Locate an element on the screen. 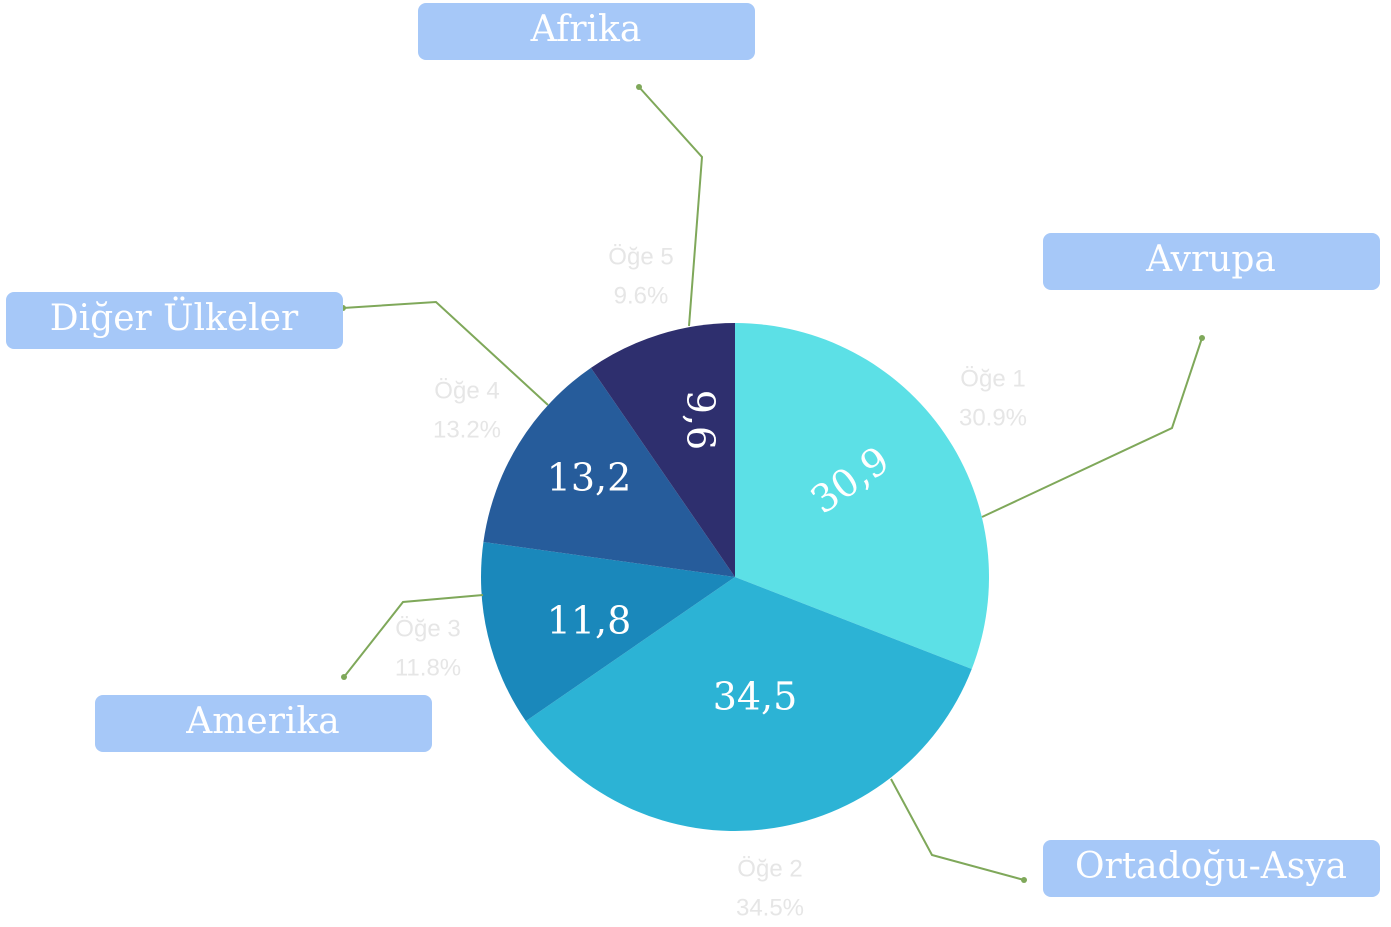 This screenshot has height=927, width=1391. percent-label: 13.2% is located at coordinates (467, 429).